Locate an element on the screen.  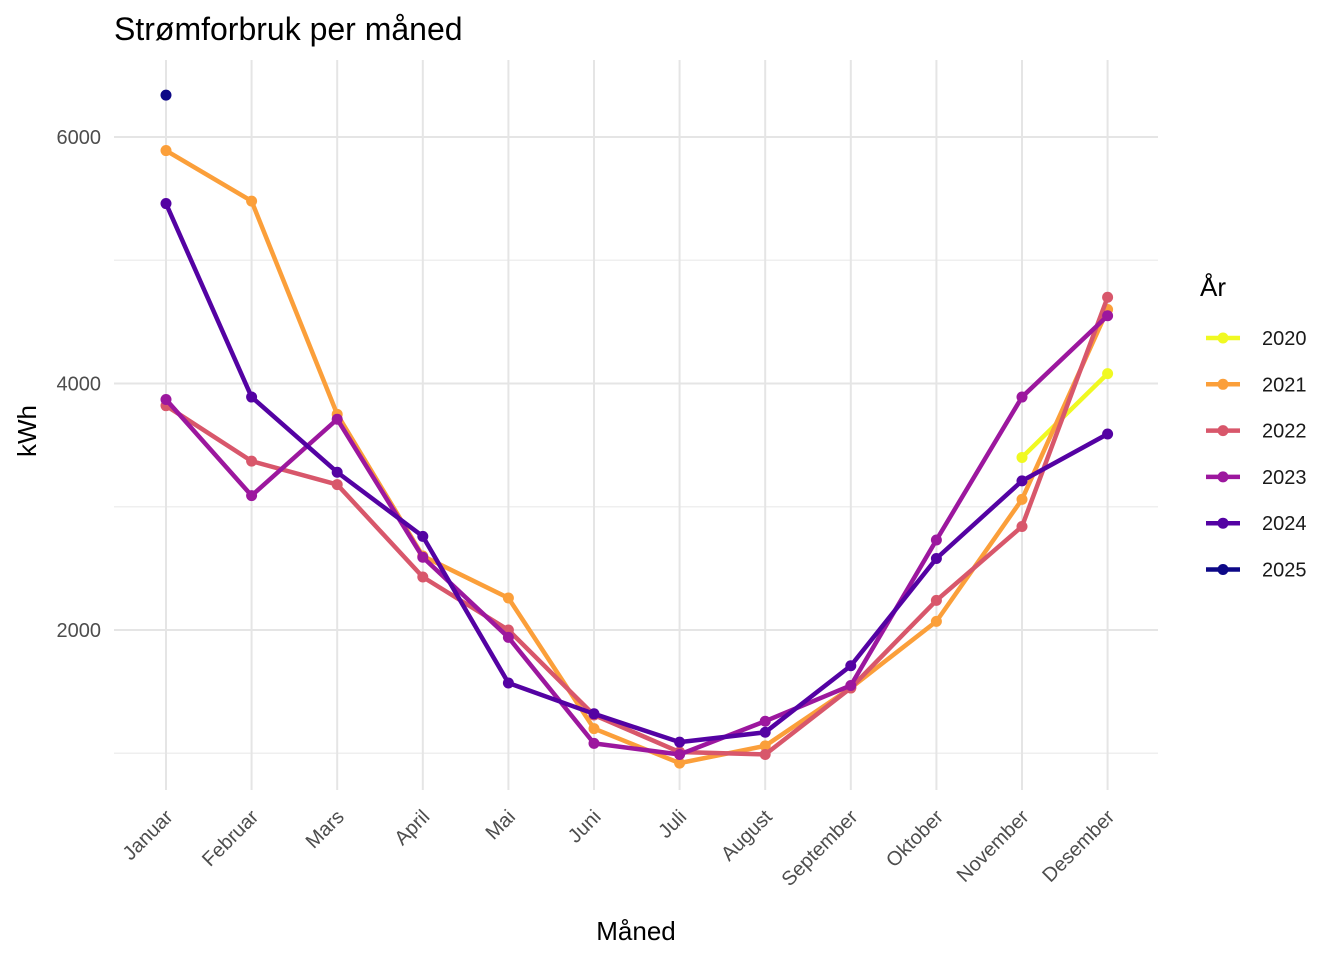
legend: År 2020 2021 2022 2023 2024 2025 is located at coordinates (1253, 427).